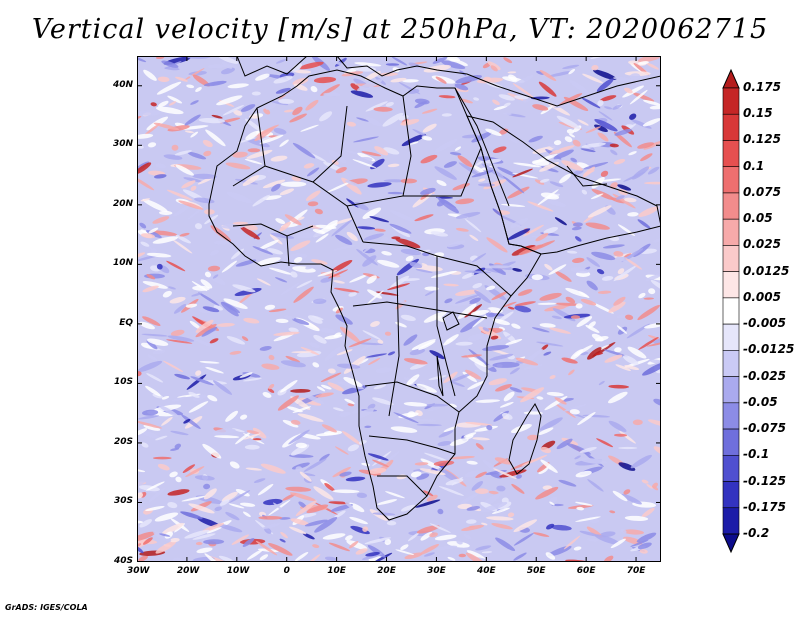  Describe the element at coordinates (336, 571) in the screenshot. I see `longitude-tick-label: 10E` at that location.